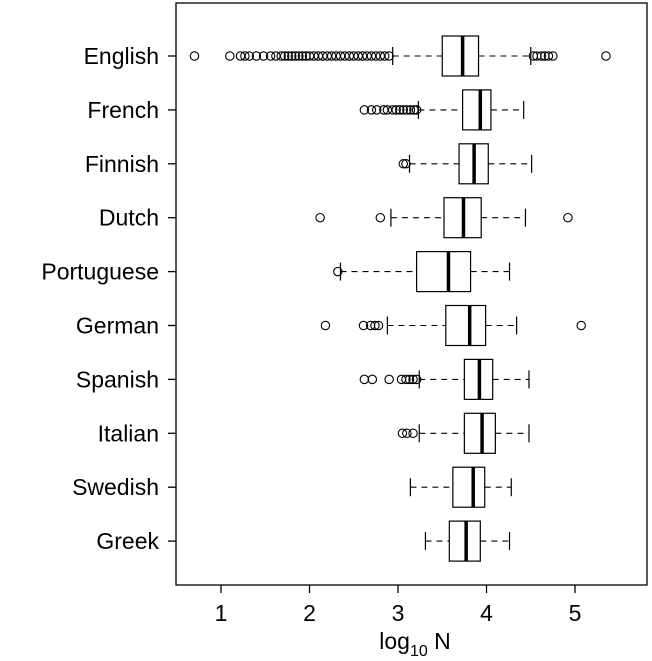  Describe the element at coordinates (465, 164) in the screenshot. I see `box-group-finnish` at that location.